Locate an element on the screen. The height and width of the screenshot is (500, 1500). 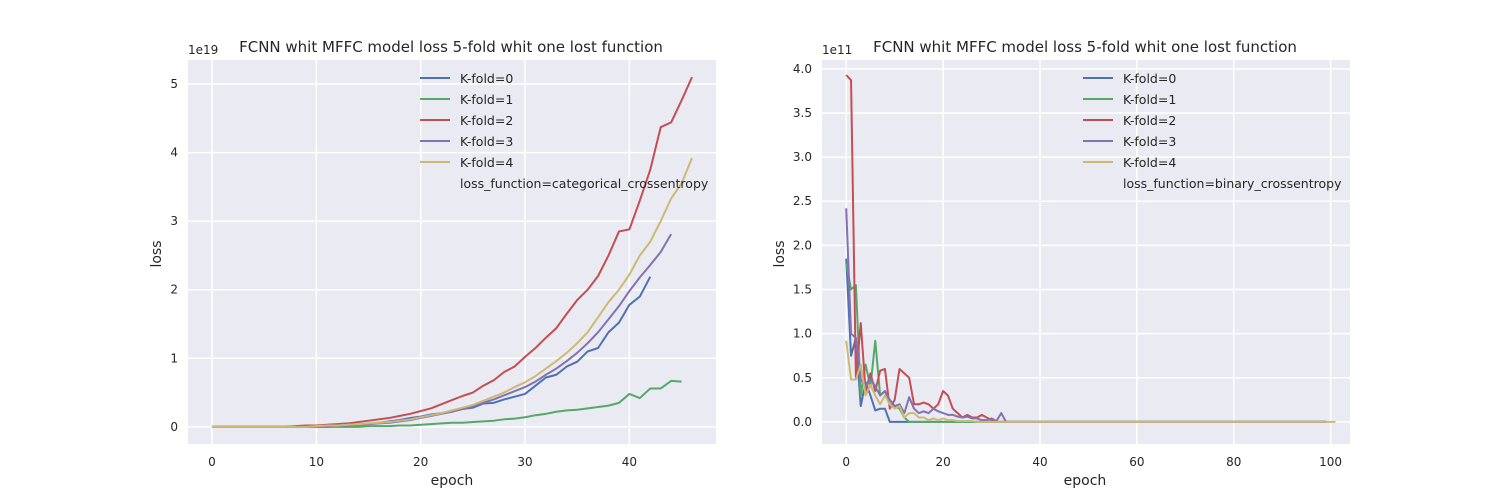
left-legend-label-0: K-fold=0 is located at coordinates (486, 78).